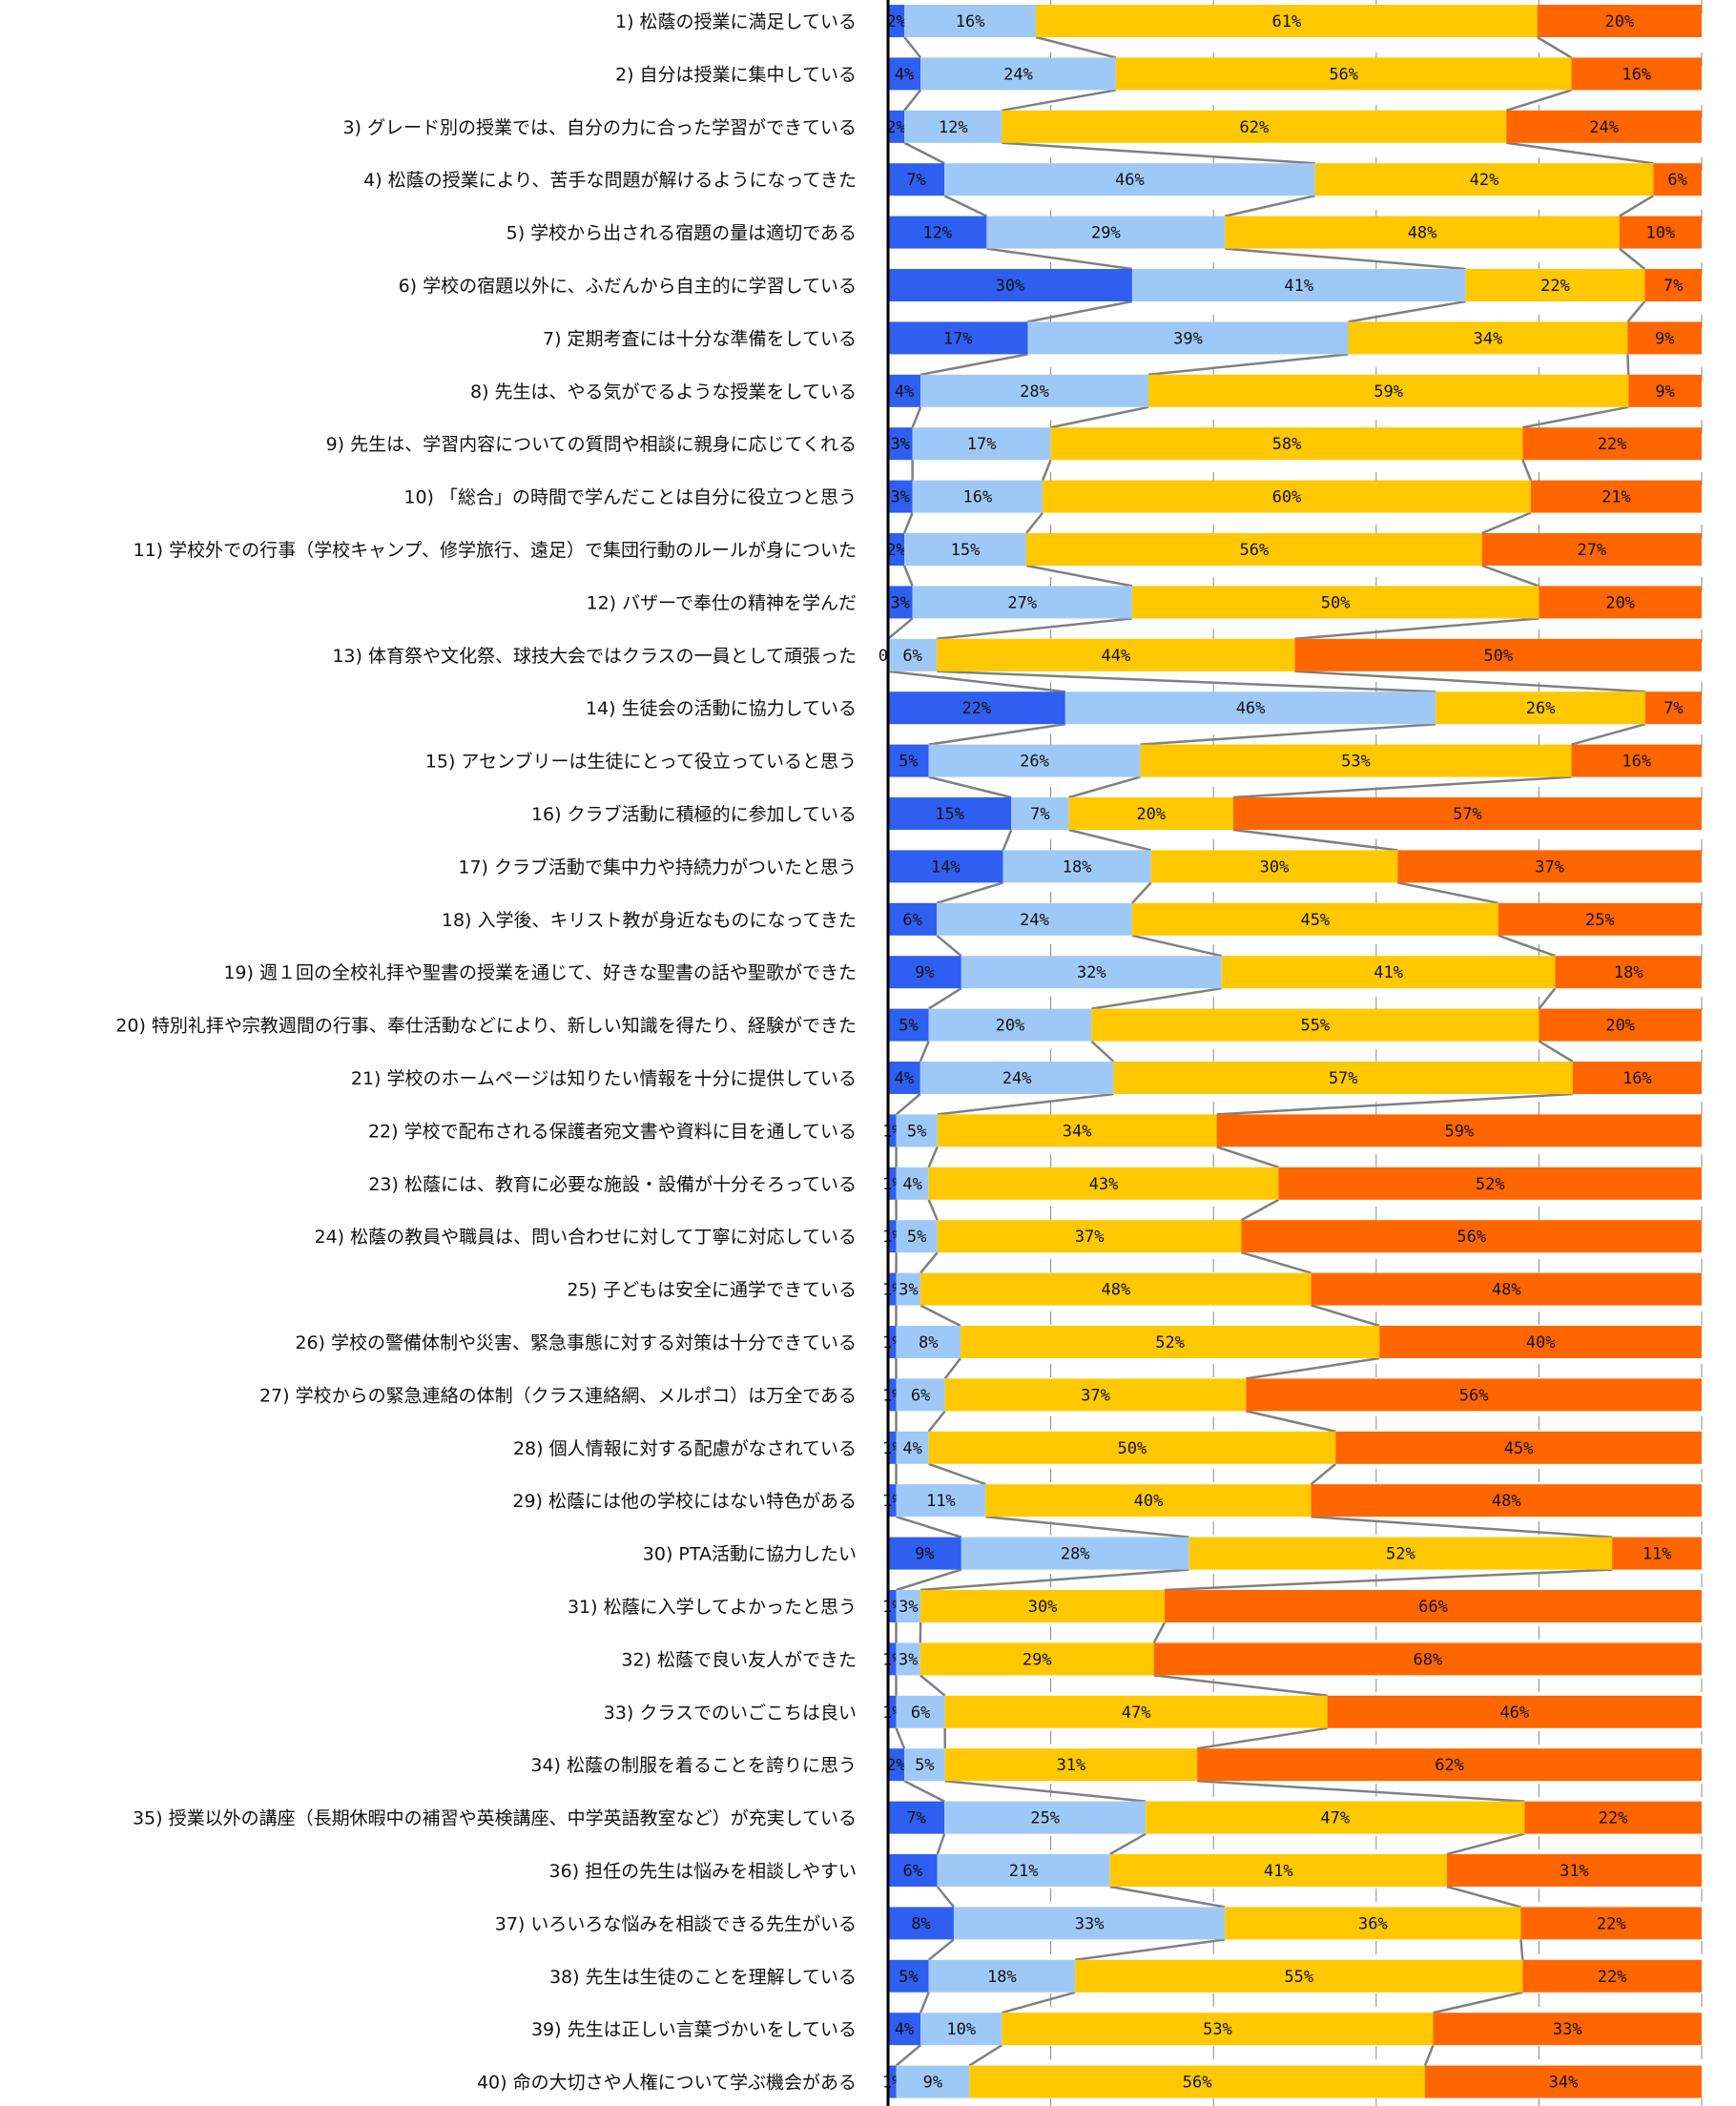  What do you see at coordinates (1035, 1183) in the screenshot?
I see `bar-row: 1% 4% 43% 52%23) 松蔭には、教育に必要な施設・設備が十分そろっている` at bounding box center [1035, 1183].